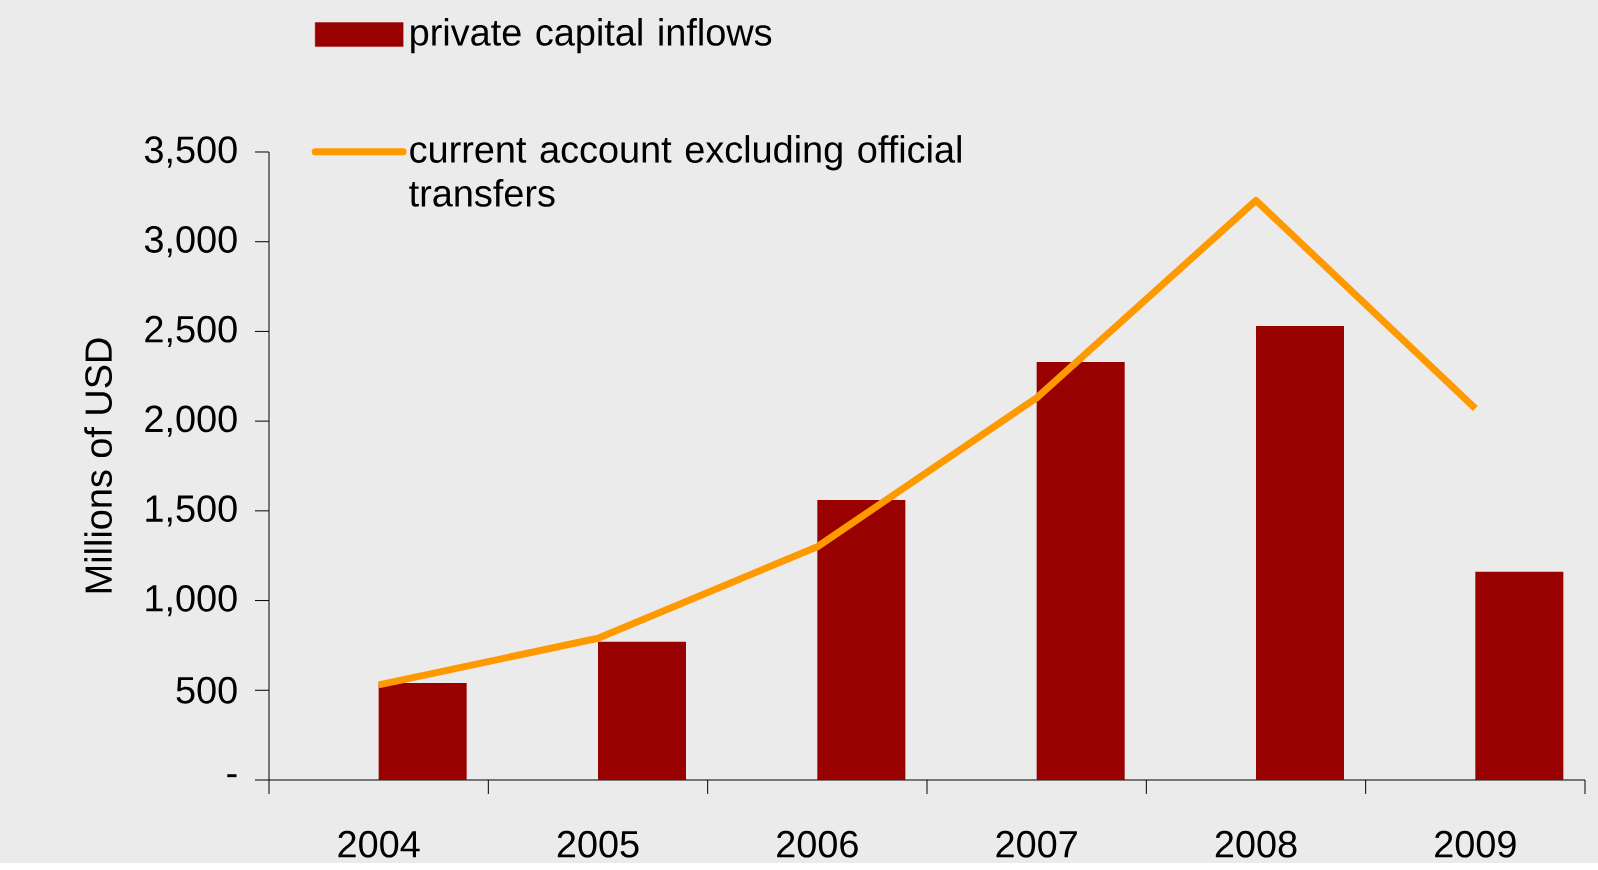 This screenshot has height=870, width=1598. I want to click on y-tick-label: 2,500, so click(191, 331).